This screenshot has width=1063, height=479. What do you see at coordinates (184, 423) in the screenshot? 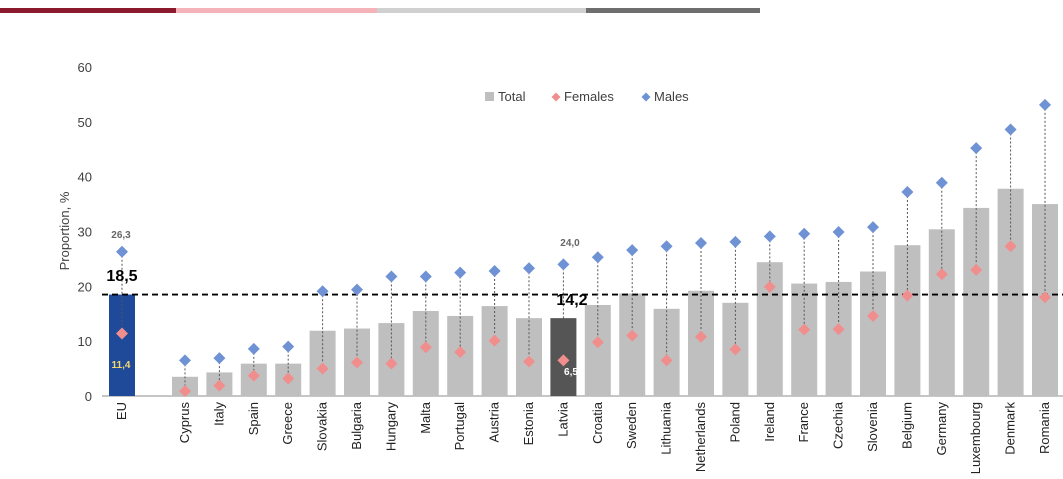
I see `category-label: Cyprus` at bounding box center [184, 423].